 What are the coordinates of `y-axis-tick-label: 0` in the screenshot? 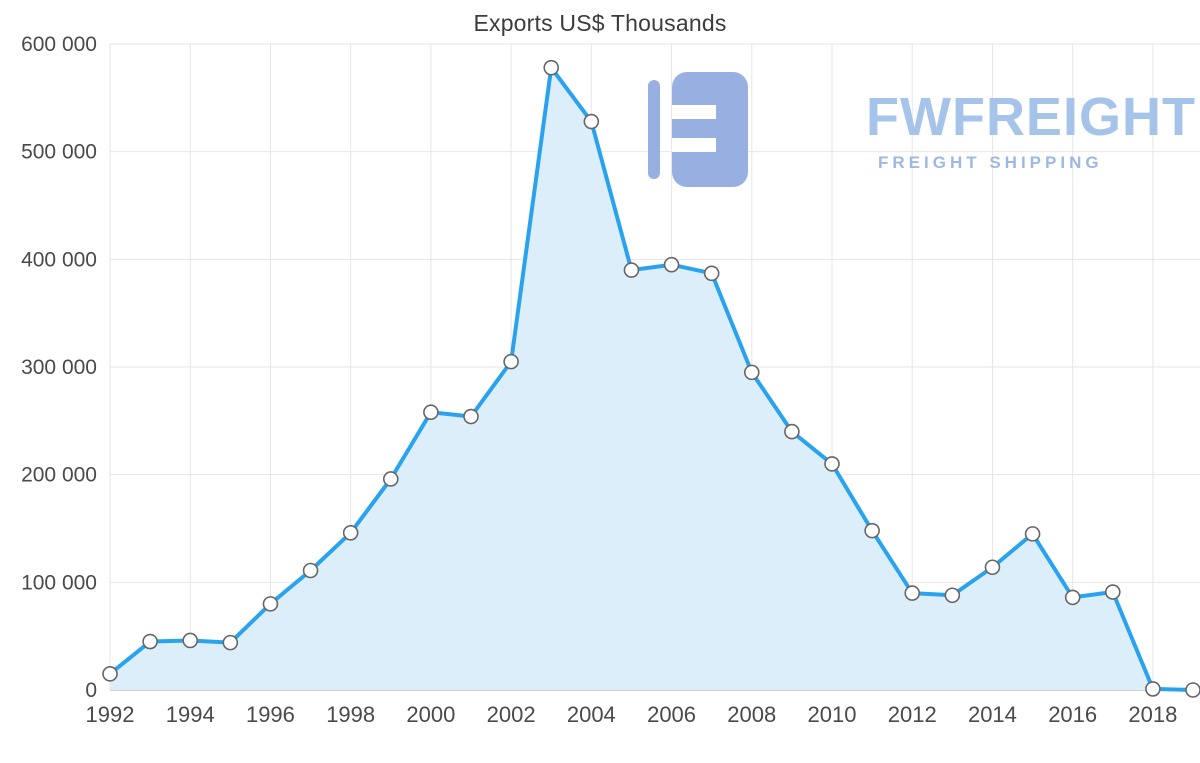 It's located at (91, 690).